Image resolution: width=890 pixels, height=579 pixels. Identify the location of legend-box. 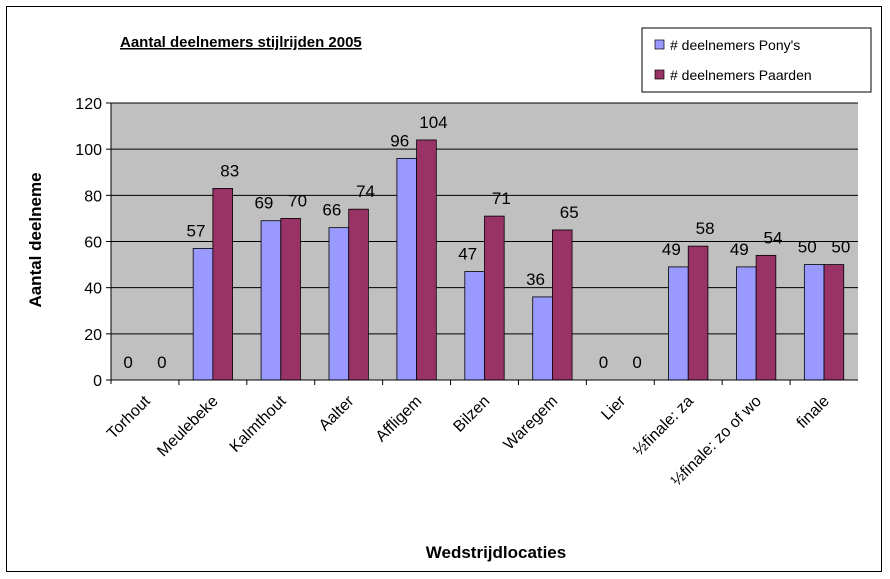
(756, 60).